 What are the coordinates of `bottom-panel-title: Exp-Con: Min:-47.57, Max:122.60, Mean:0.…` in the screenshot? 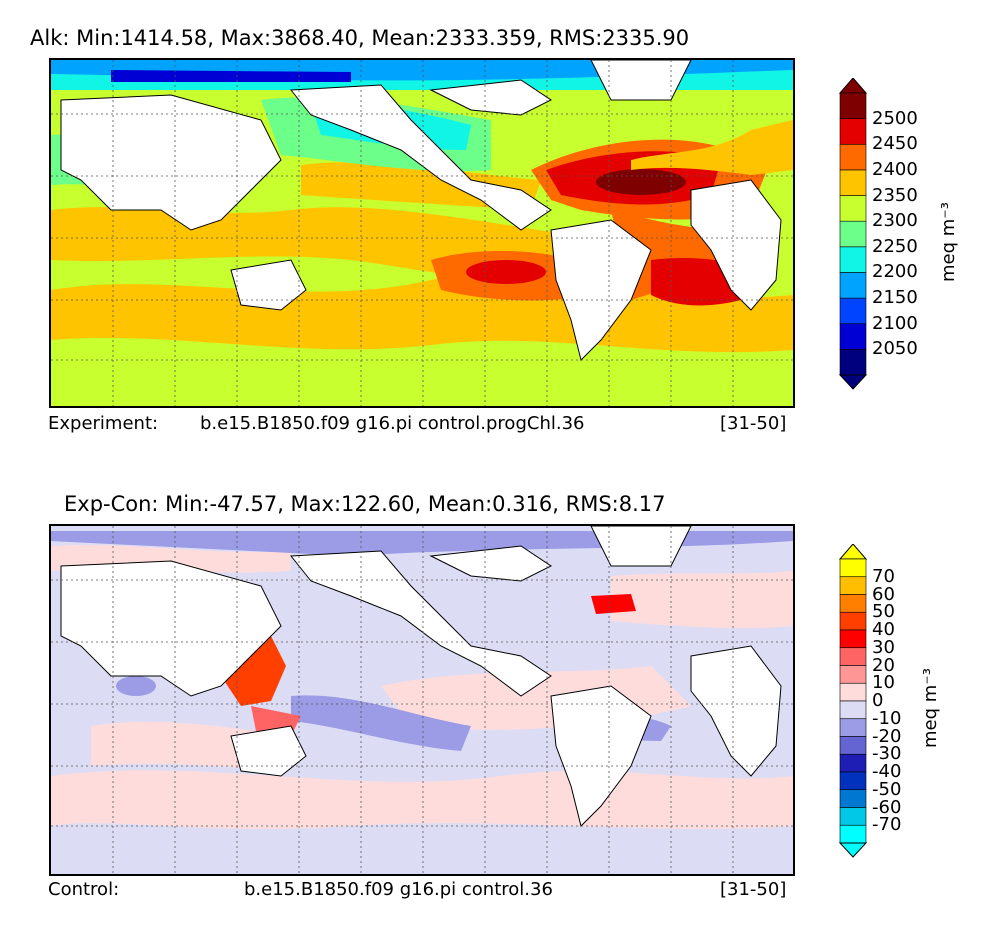 It's located at (365, 504).